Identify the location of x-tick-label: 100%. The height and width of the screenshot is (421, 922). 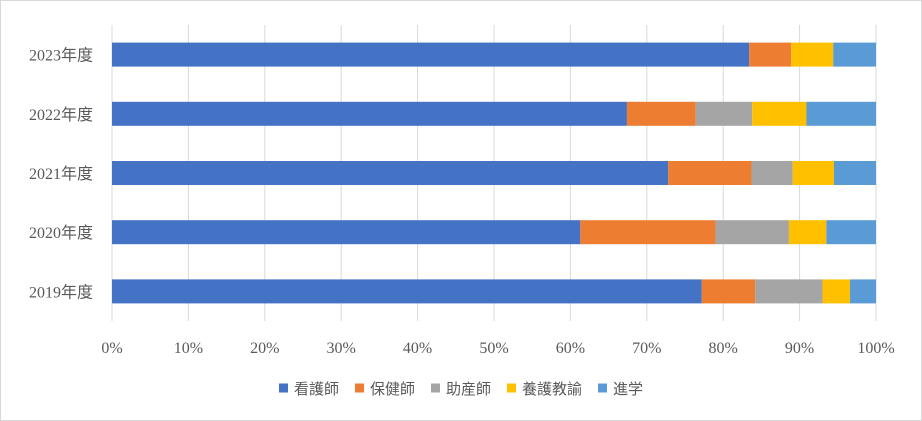
(875, 348).